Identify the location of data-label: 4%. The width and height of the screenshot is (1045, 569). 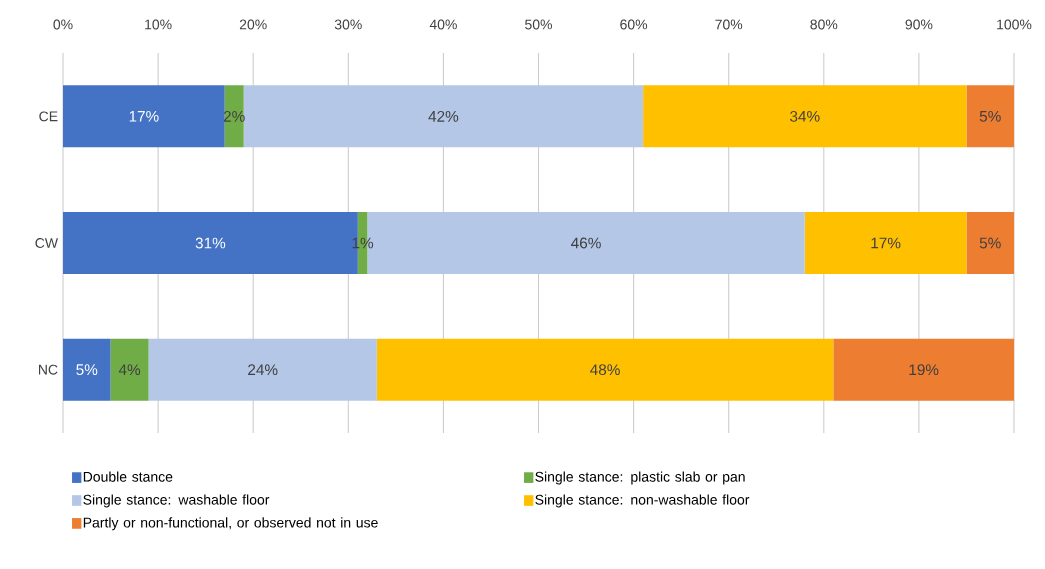
(129, 370).